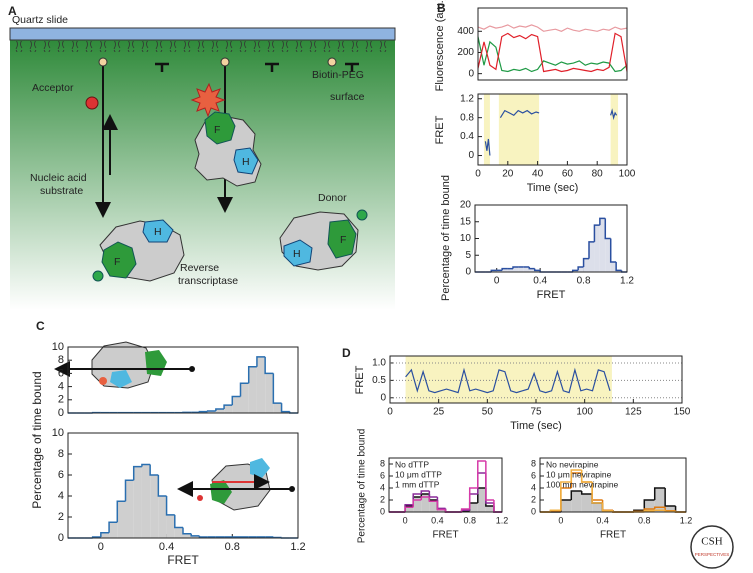 This screenshot has width=753, height=573. Describe the element at coordinates (382, 487) in the screenshot. I see `y-tick-label: 4` at that location.